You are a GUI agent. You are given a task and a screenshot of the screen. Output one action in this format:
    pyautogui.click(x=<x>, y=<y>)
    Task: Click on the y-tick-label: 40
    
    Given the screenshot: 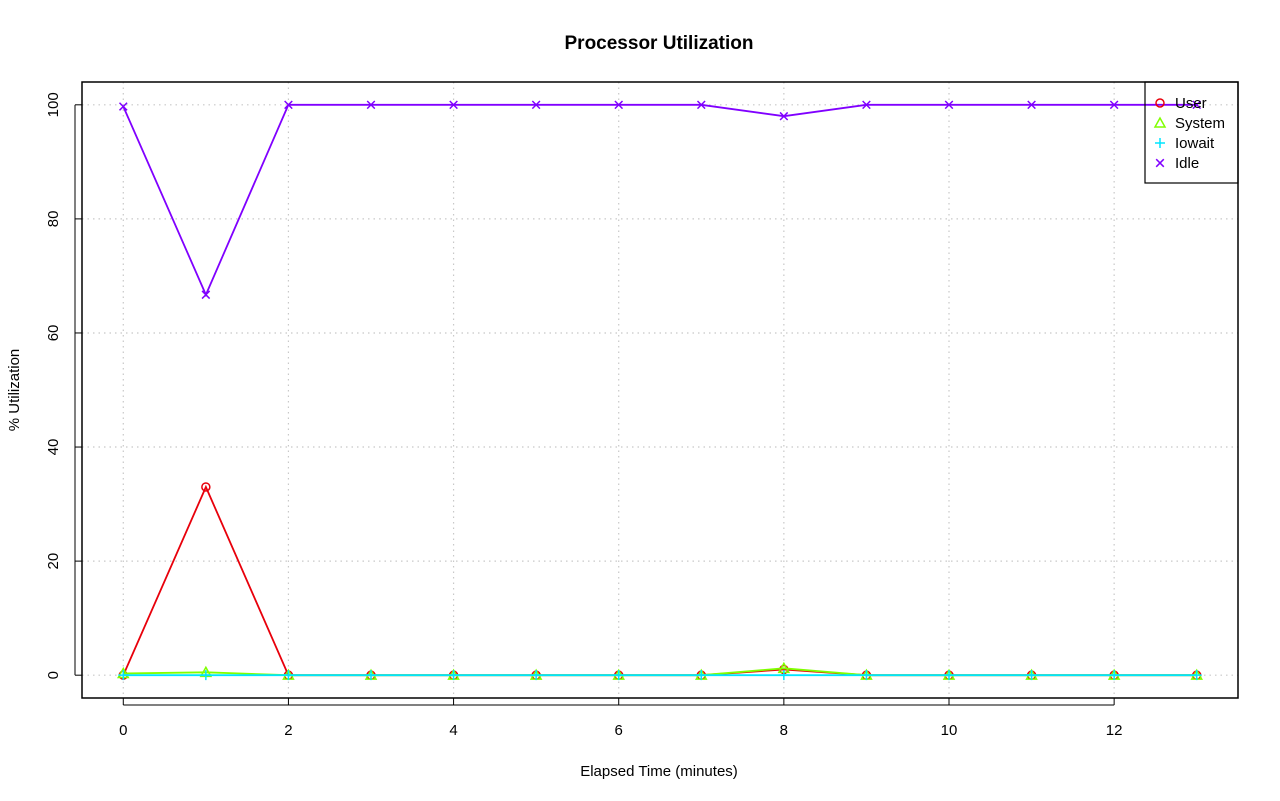 What is the action you would take?
    pyautogui.click(x=53, y=447)
    